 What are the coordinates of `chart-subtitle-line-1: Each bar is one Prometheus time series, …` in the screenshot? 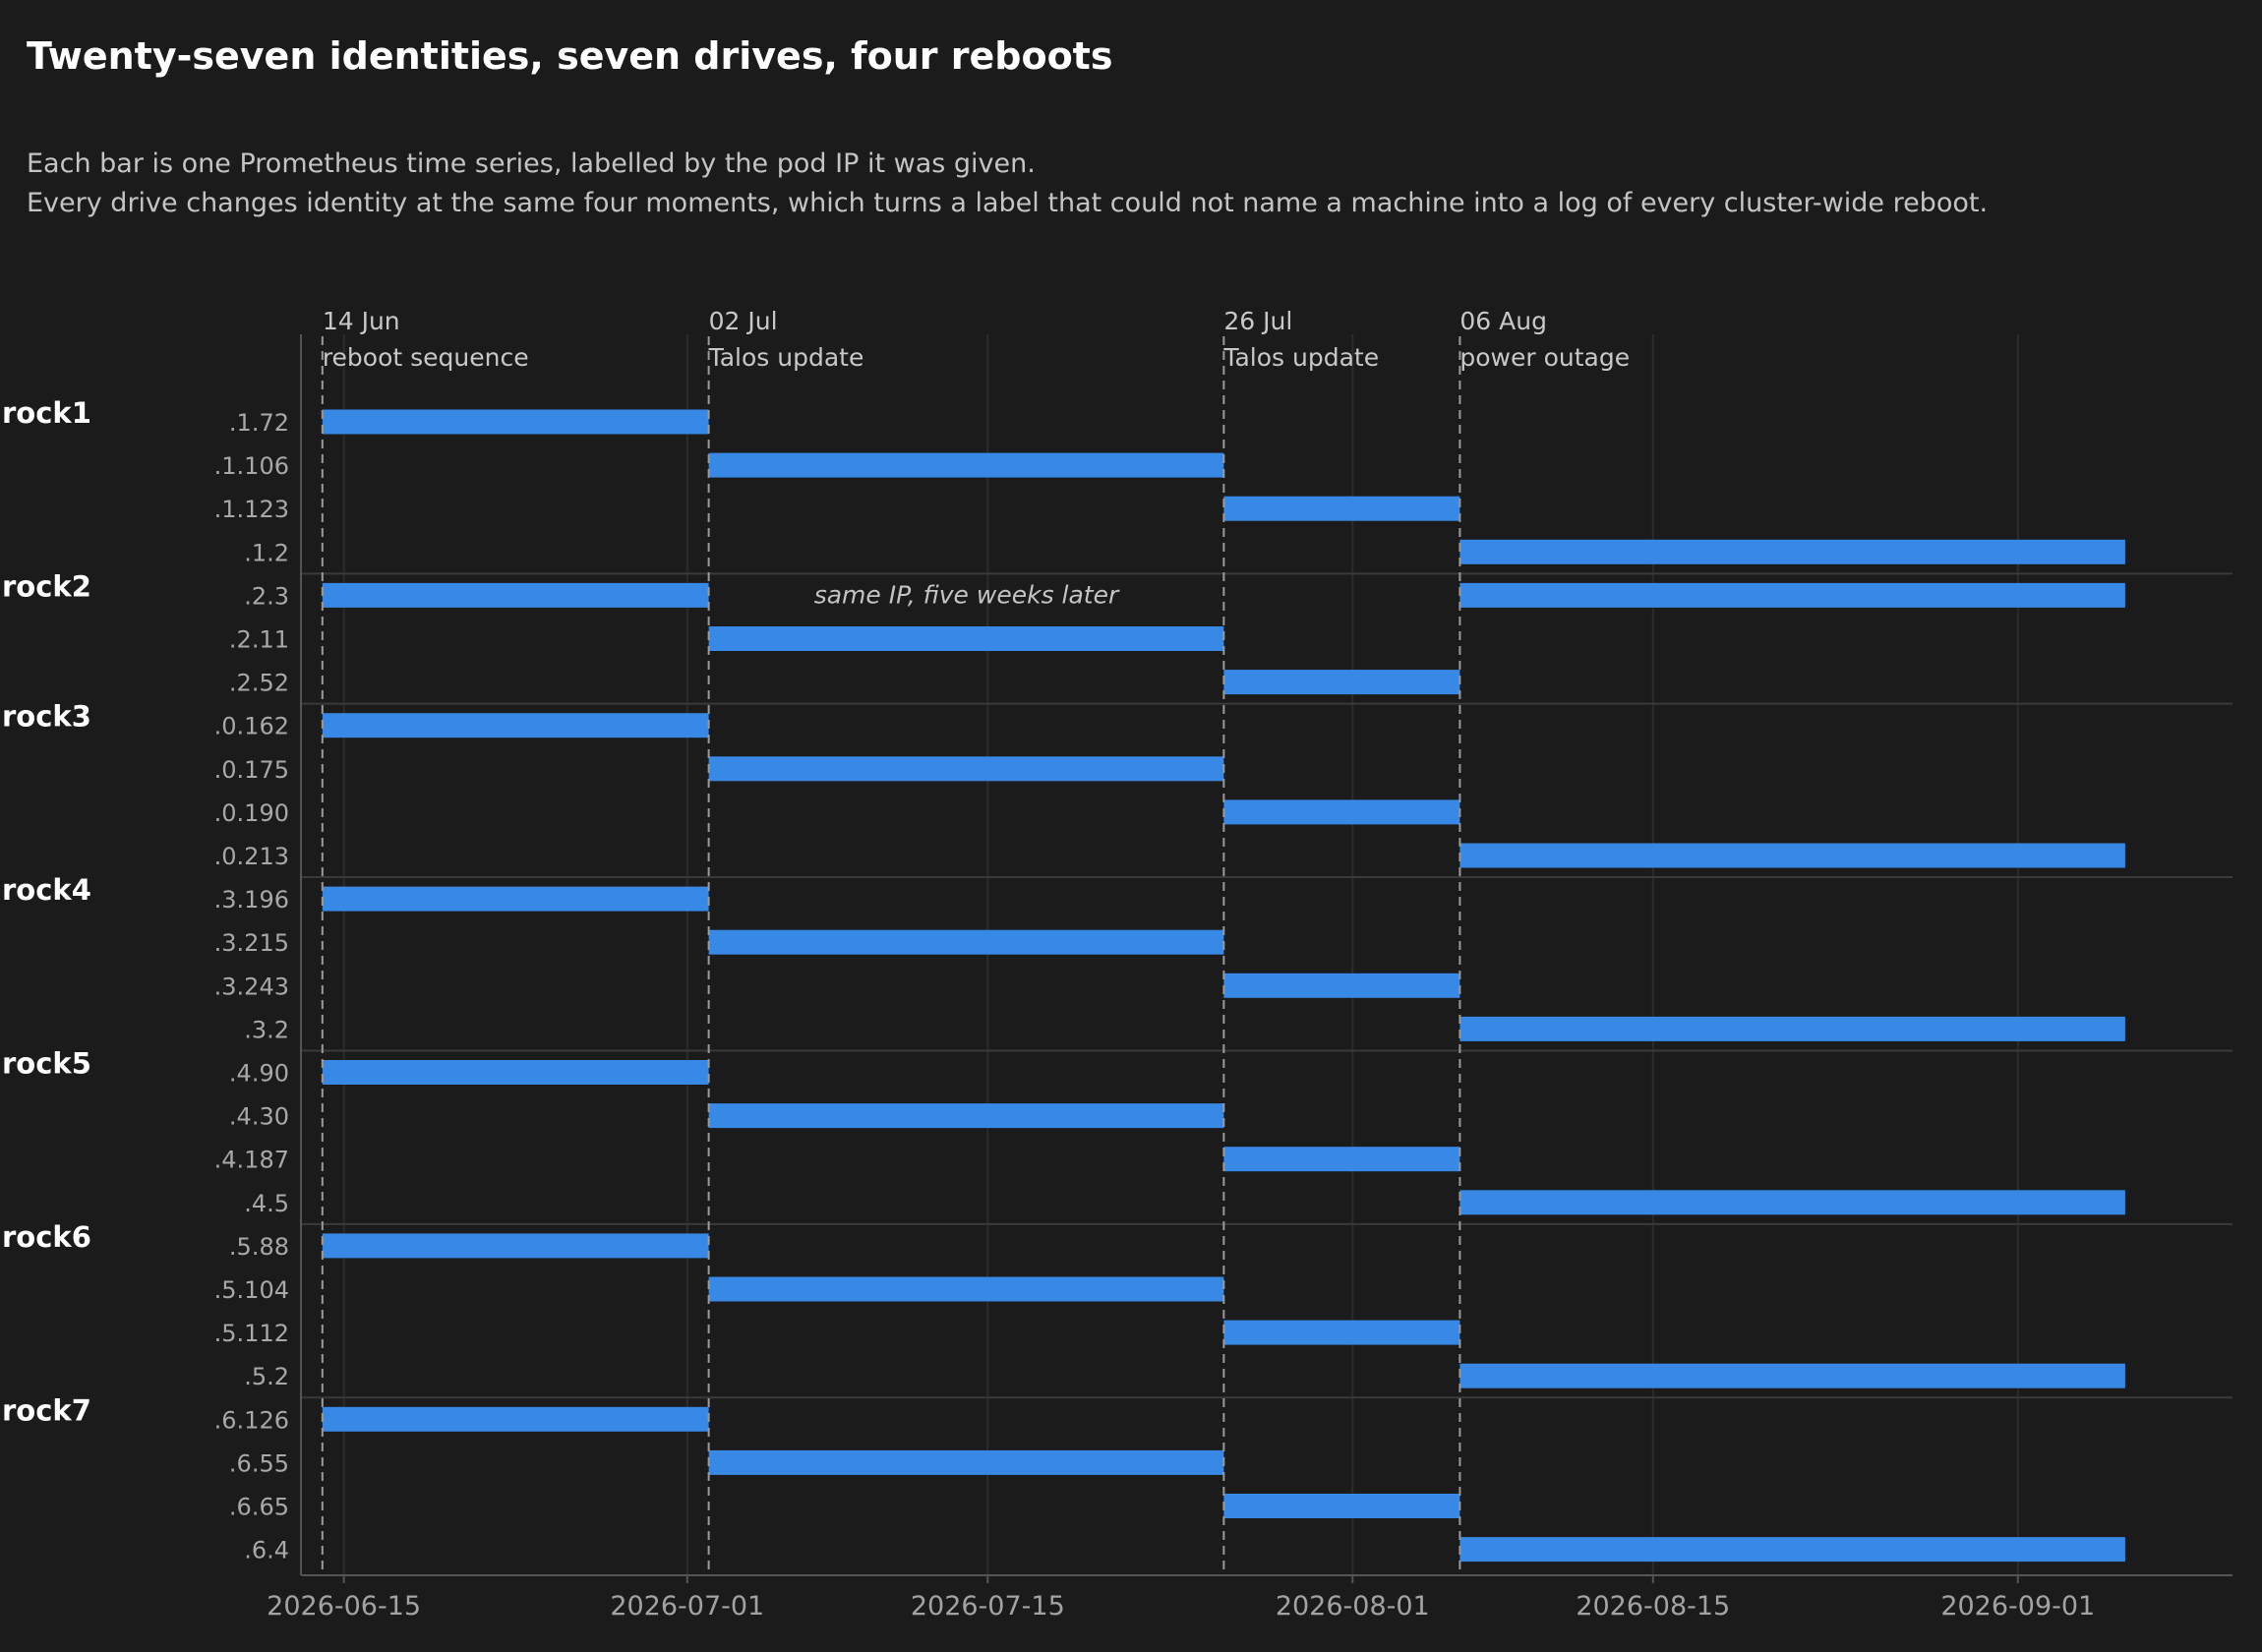 It's located at (531, 163).